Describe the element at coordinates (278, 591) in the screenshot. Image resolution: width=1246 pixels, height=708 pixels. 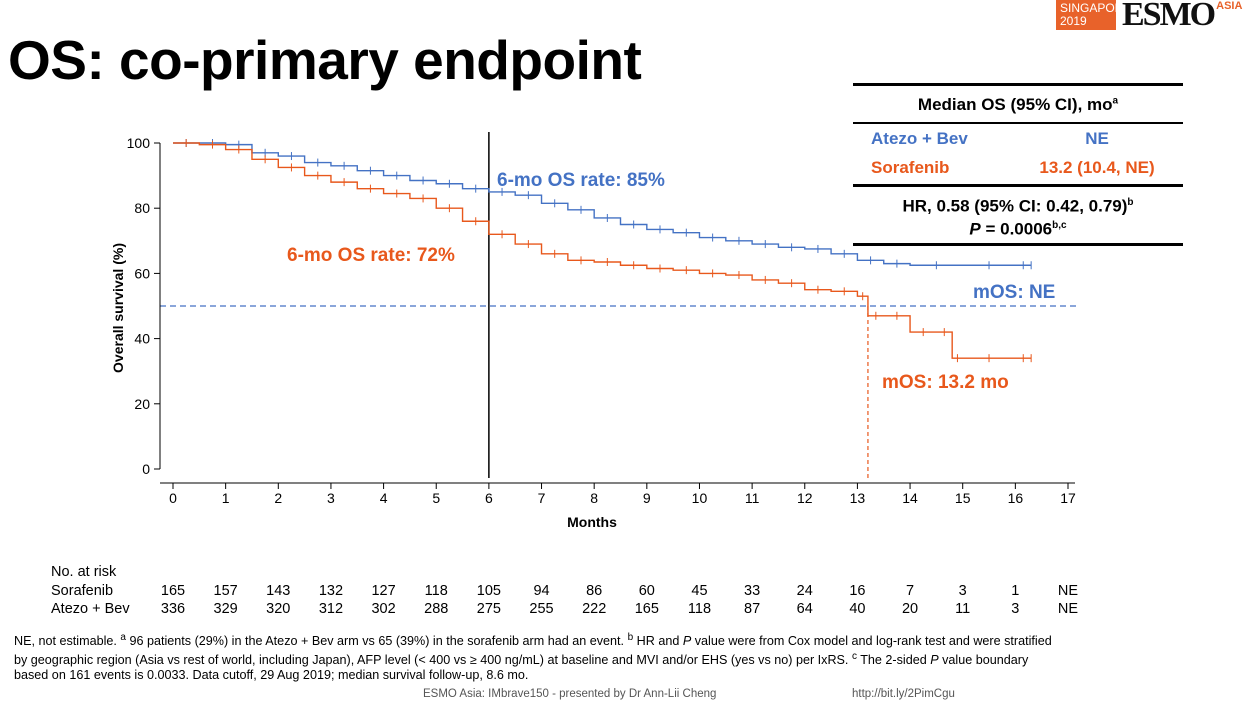
I see `risk-value: 143` at that location.